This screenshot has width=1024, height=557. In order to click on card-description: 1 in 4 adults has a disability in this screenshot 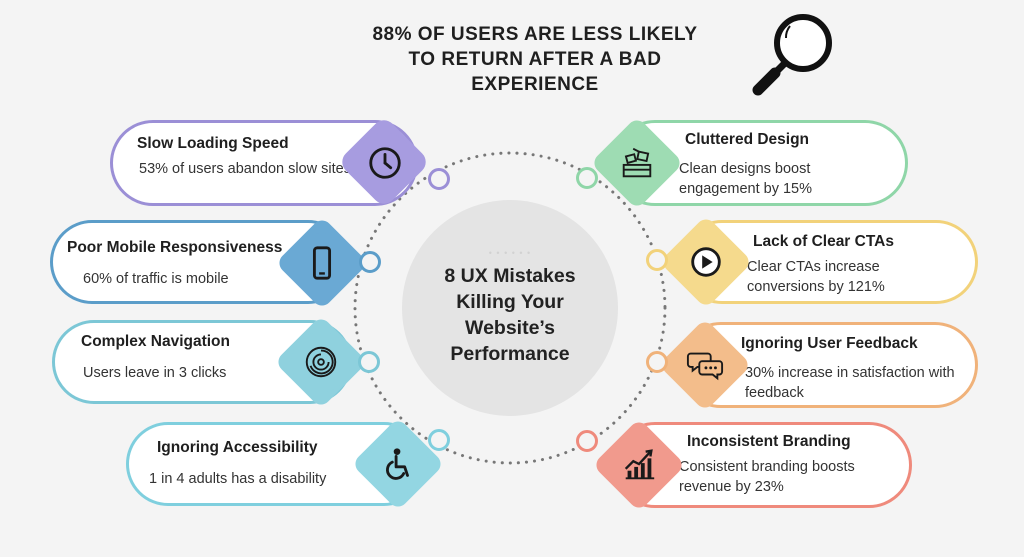, I will do `click(238, 479)`.